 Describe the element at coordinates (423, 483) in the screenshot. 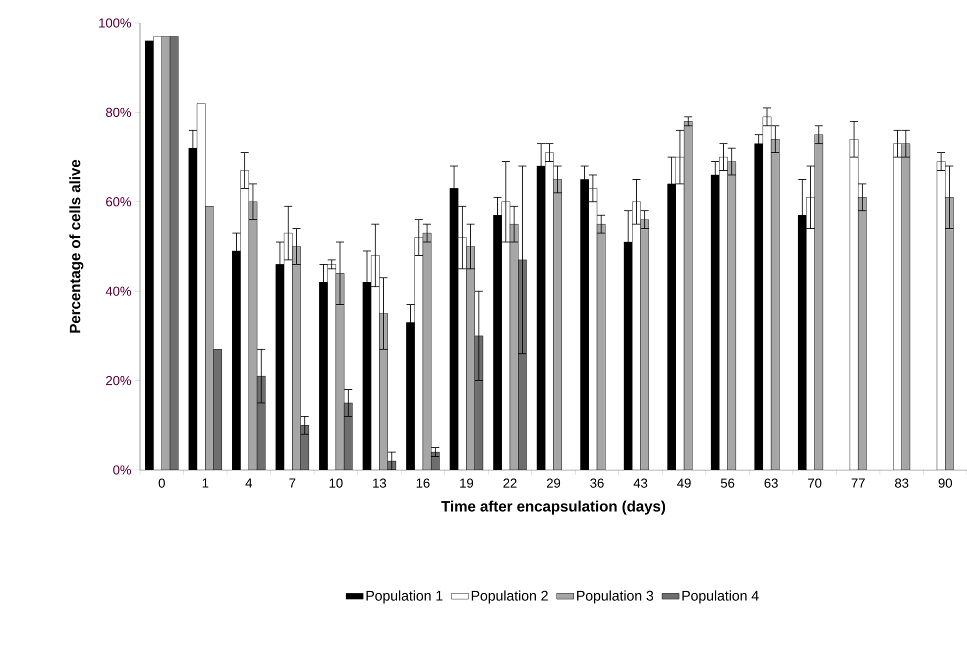

I see `x-tick-label: 16` at that location.